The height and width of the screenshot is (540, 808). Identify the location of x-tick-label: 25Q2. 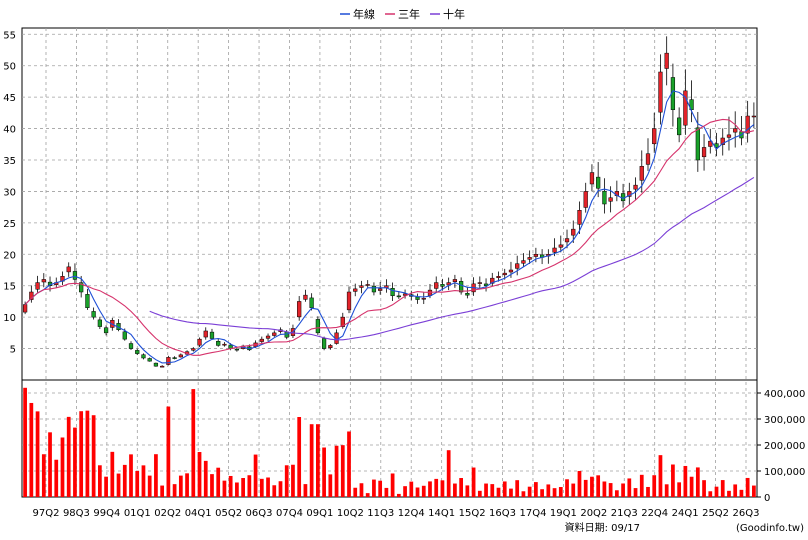
(715, 513).